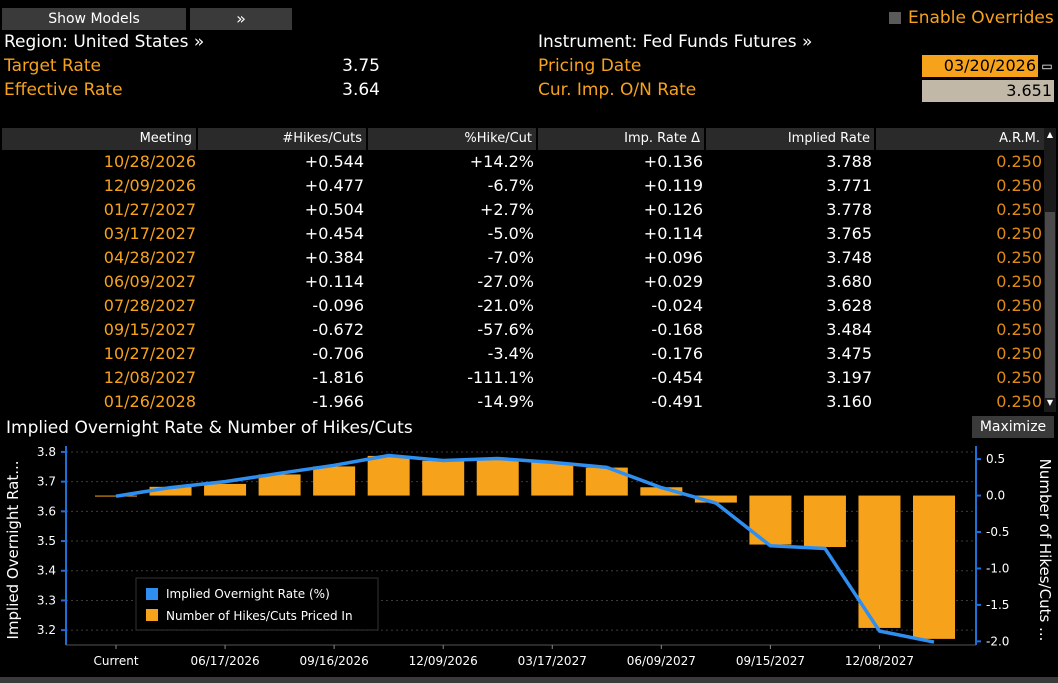 This screenshot has height=683, width=1058. Describe the element at coordinates (522, 378) in the screenshot. I see `table-row: 12/08/2027 -1.816 -111.1% -0.454 3.197 0.250` at that location.